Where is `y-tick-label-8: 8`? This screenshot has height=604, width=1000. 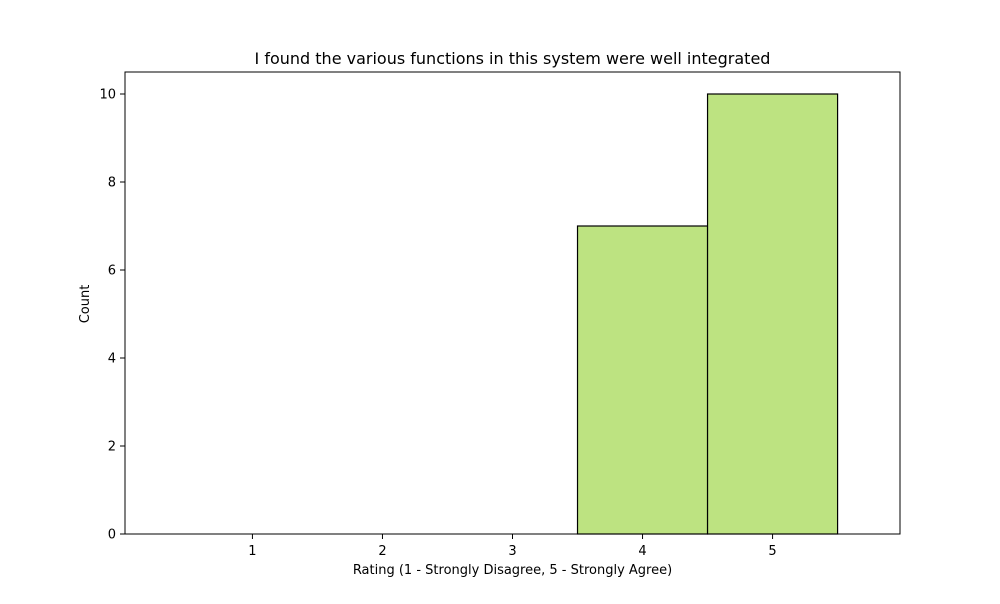
y-tick-label-8: 8 is located at coordinates (112, 183).